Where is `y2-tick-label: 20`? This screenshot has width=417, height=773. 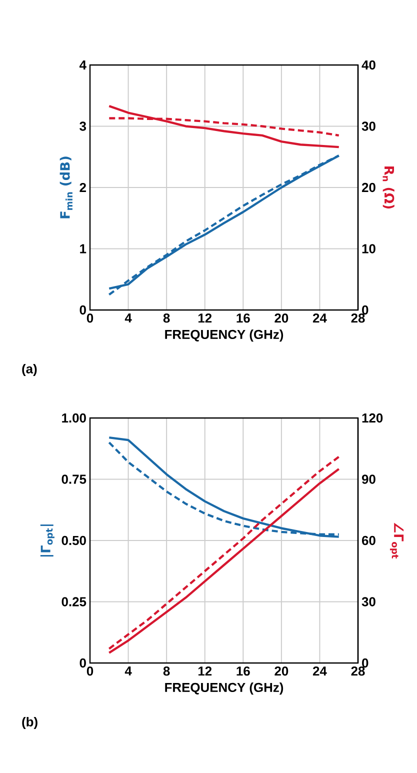 y2-tick-label: 20 is located at coordinates (369, 187).